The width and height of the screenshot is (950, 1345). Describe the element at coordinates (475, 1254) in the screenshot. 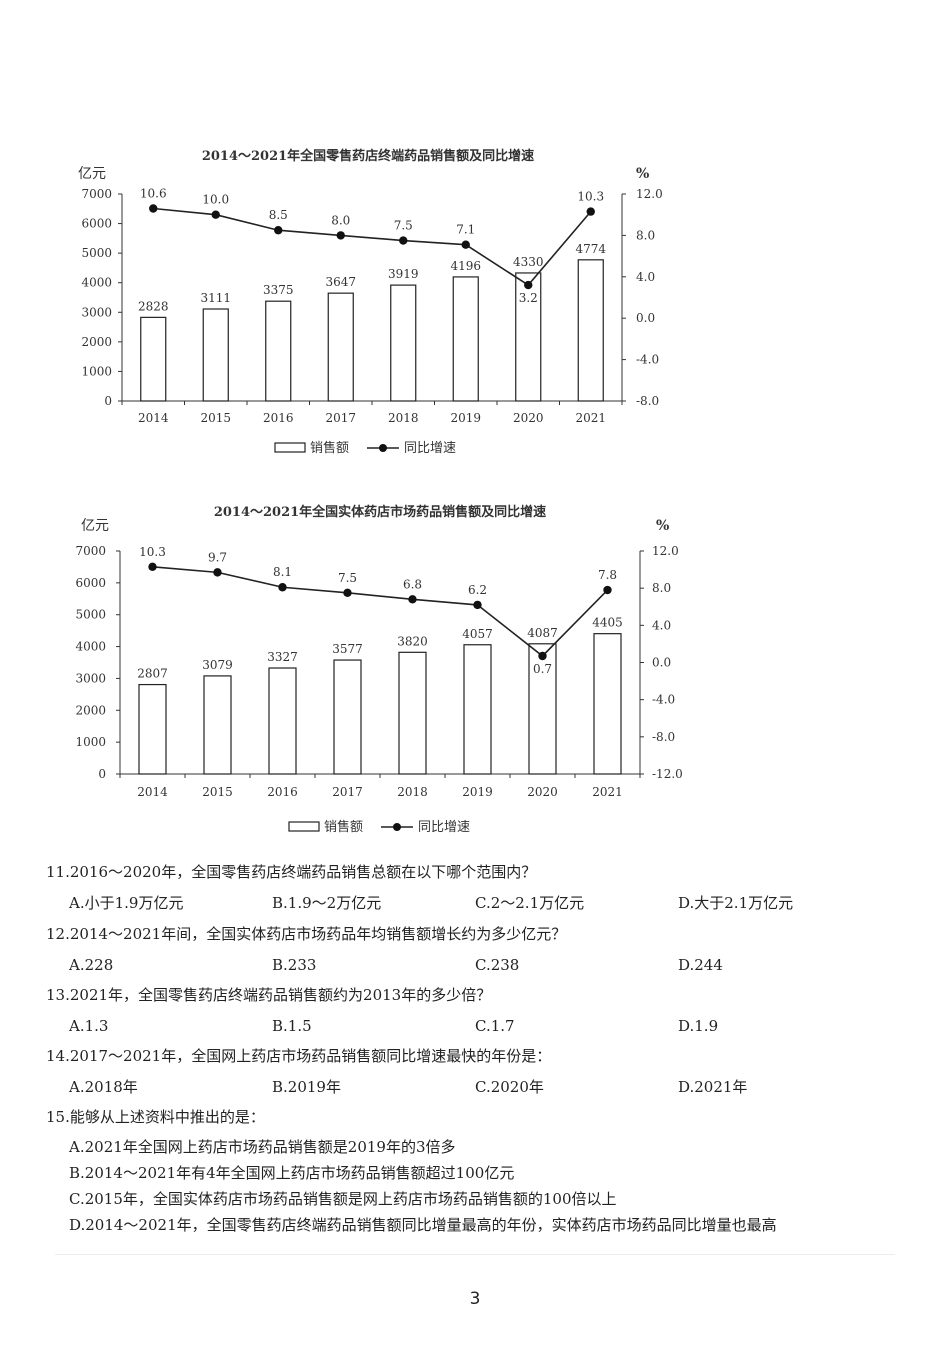

I see `page-divider` at that location.